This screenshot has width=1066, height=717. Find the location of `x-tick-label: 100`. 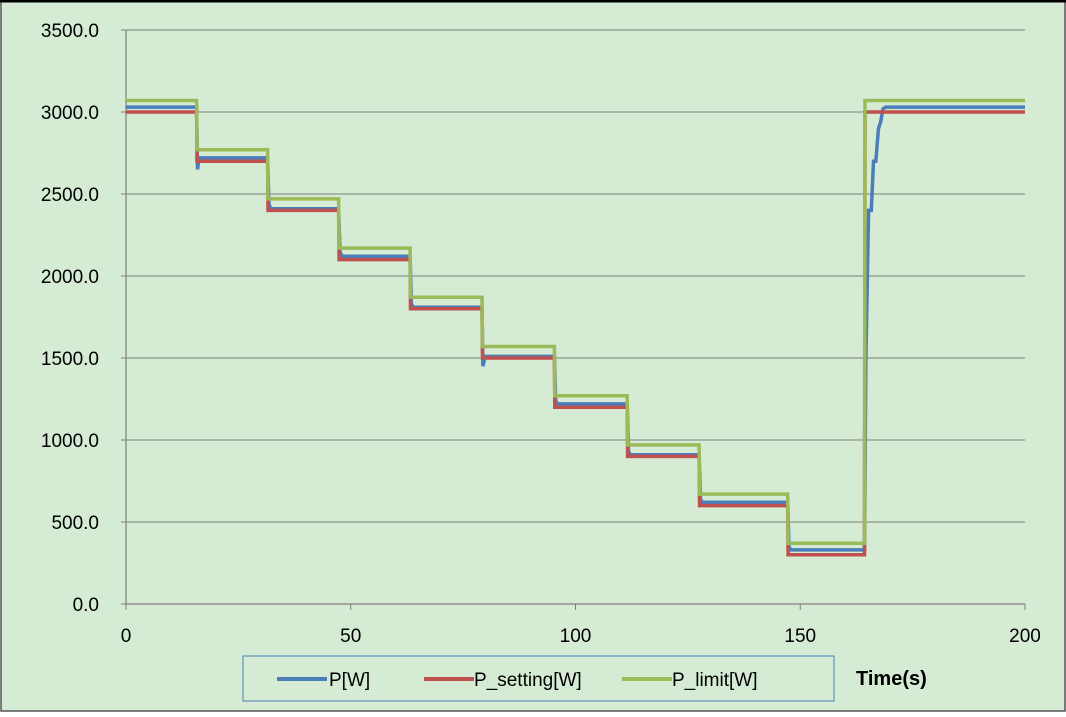

x-tick-label: 100 is located at coordinates (576, 636).